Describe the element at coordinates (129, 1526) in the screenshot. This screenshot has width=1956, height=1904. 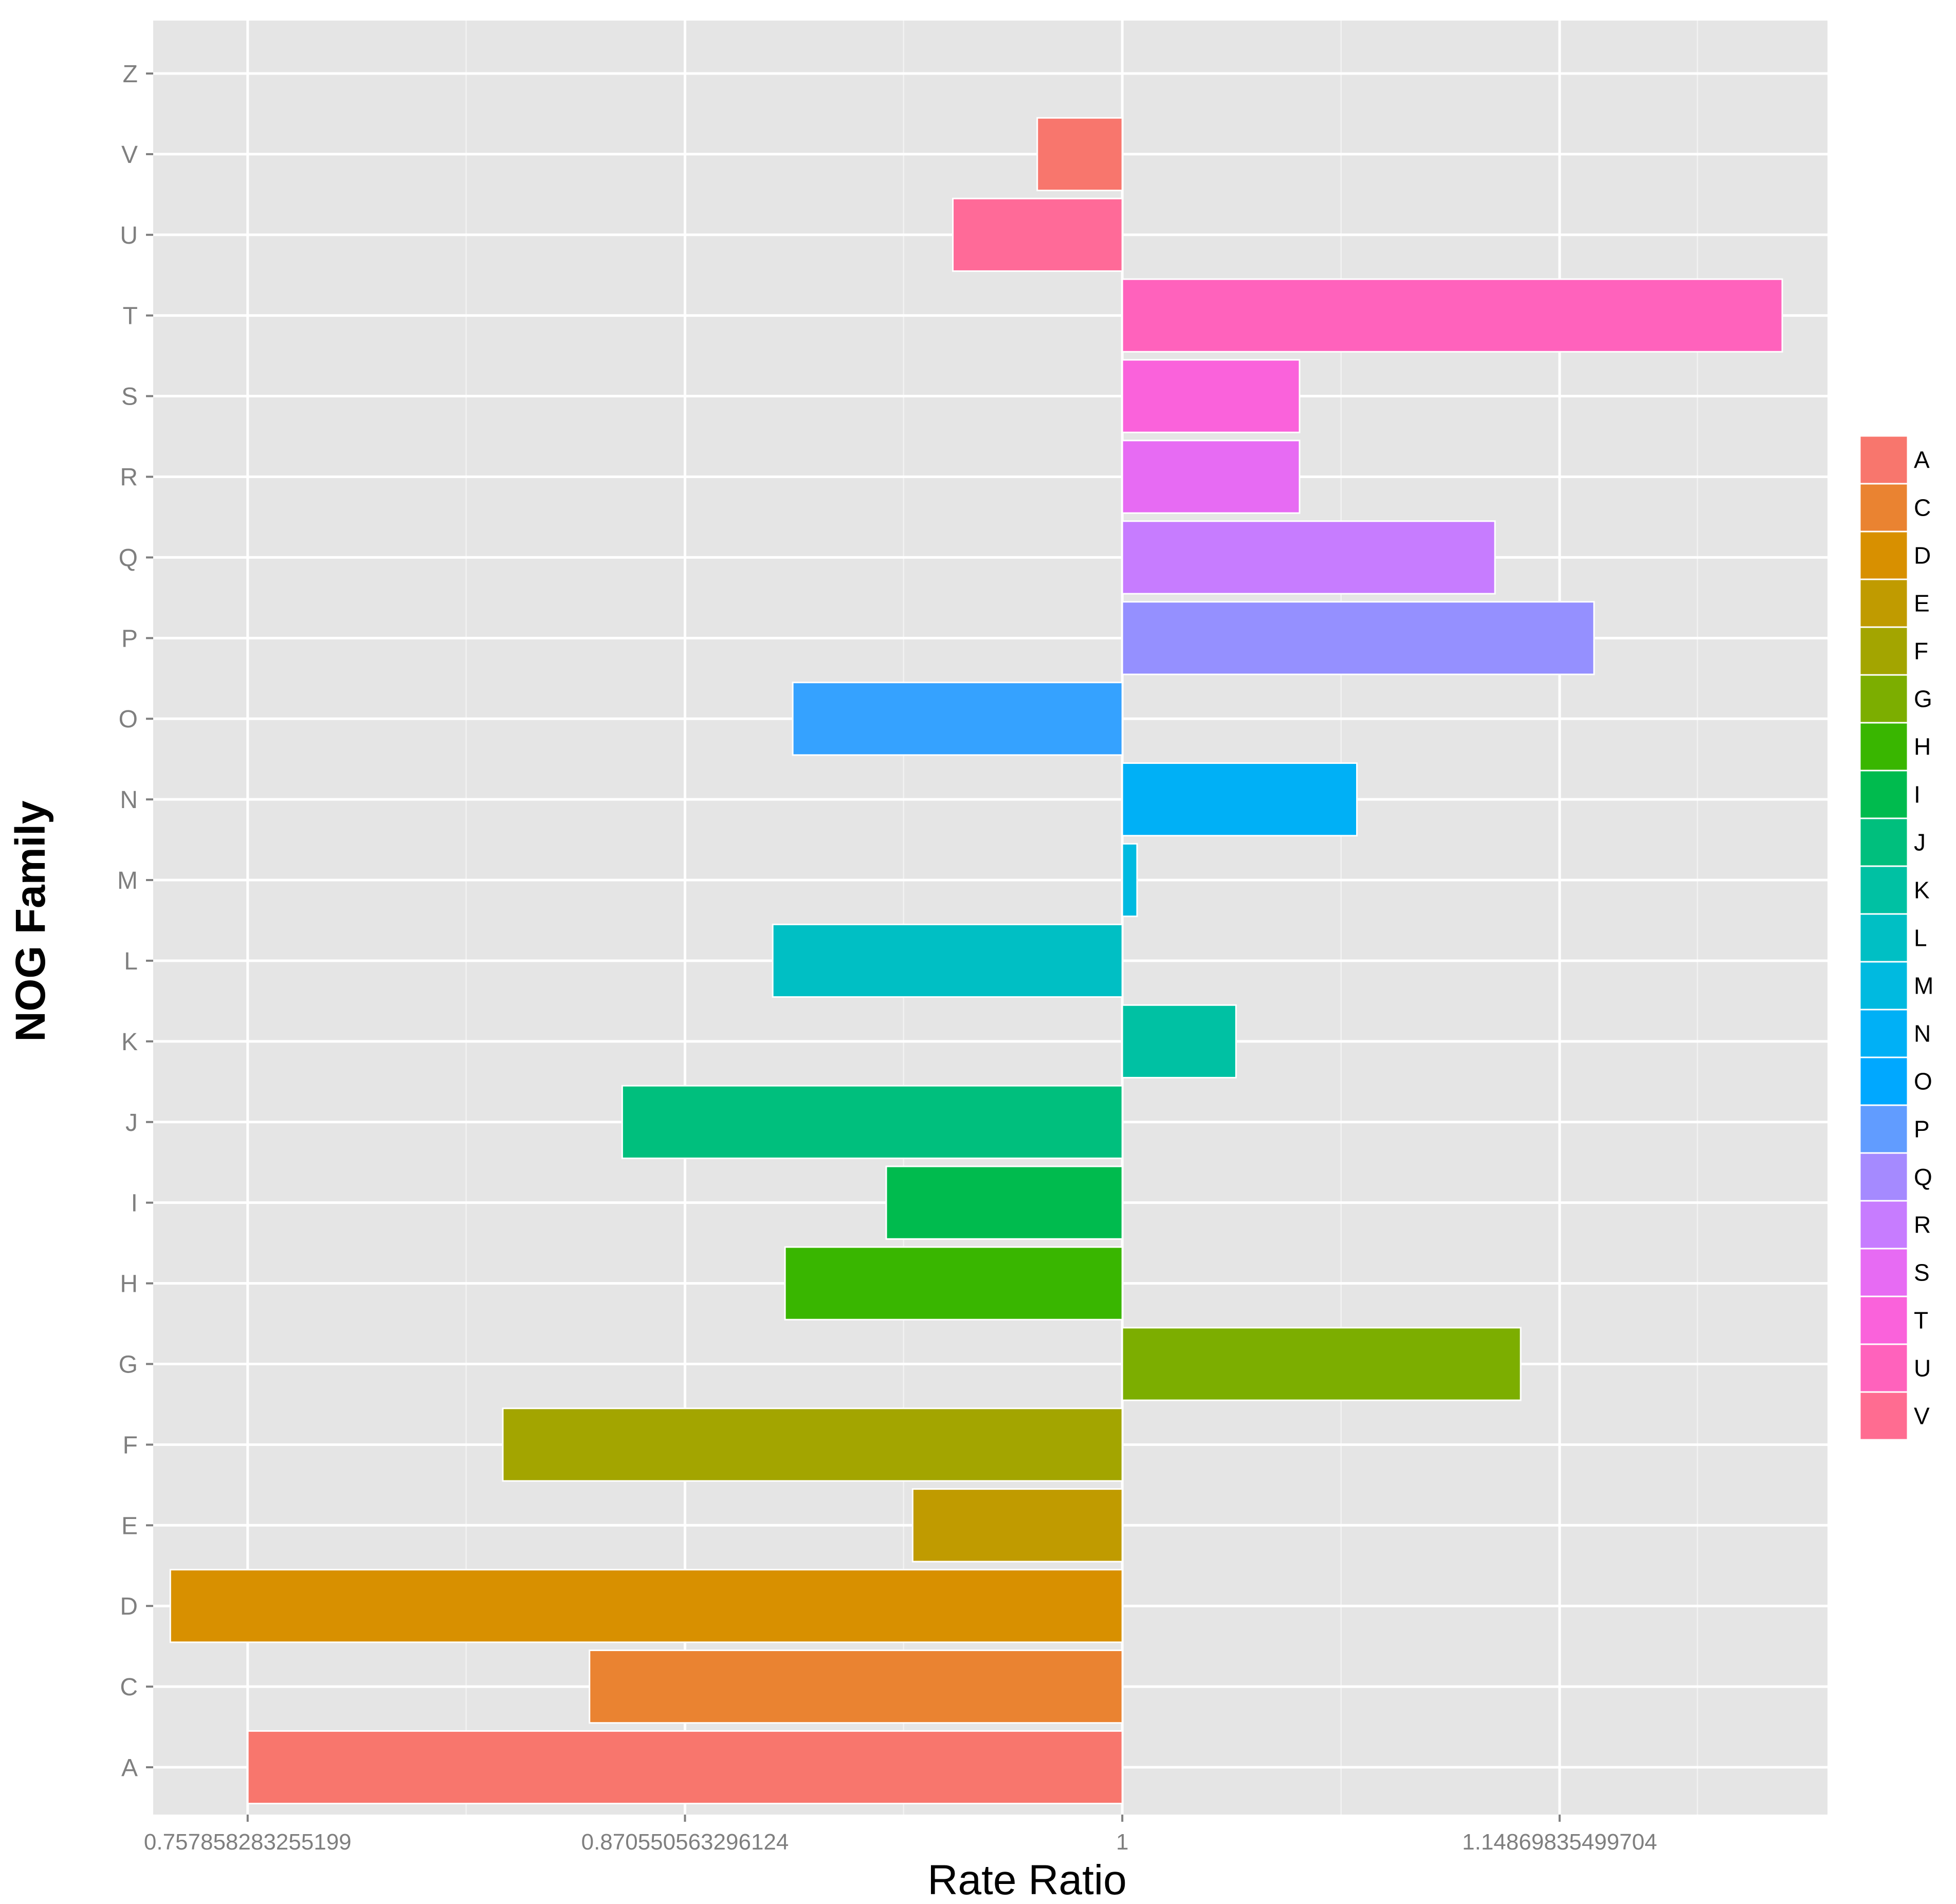
I see `y-tick-label: E` at that location.